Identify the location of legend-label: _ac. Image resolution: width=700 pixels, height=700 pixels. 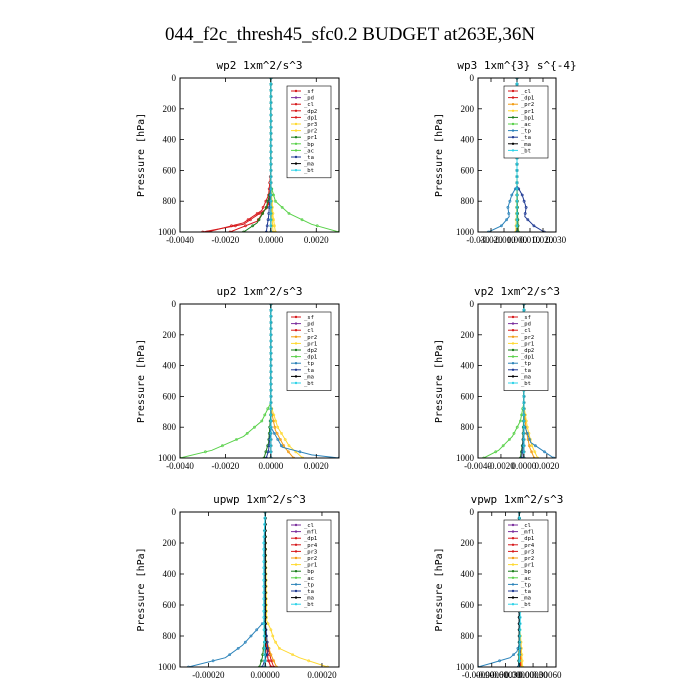
(309, 151).